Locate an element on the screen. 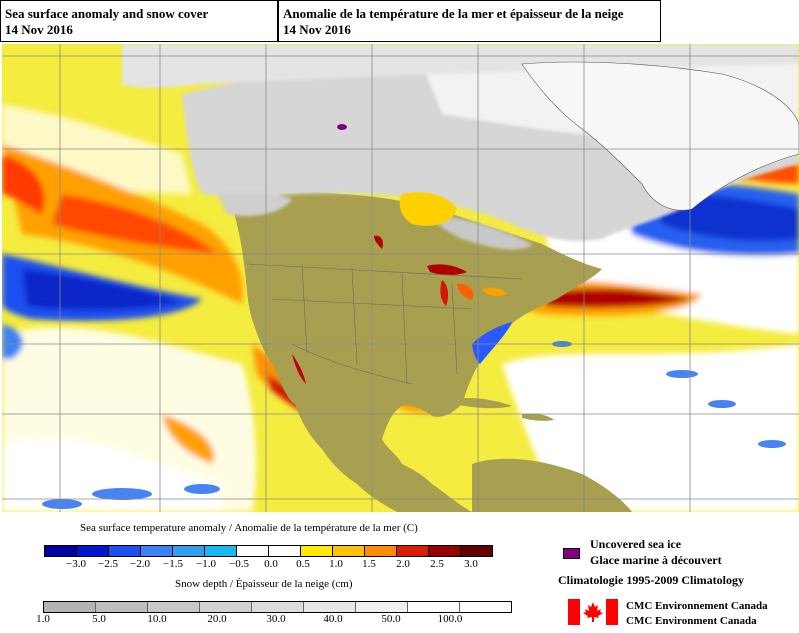 This screenshot has width=799, height=633. sst-tick: −1.0 is located at coordinates (206, 564).